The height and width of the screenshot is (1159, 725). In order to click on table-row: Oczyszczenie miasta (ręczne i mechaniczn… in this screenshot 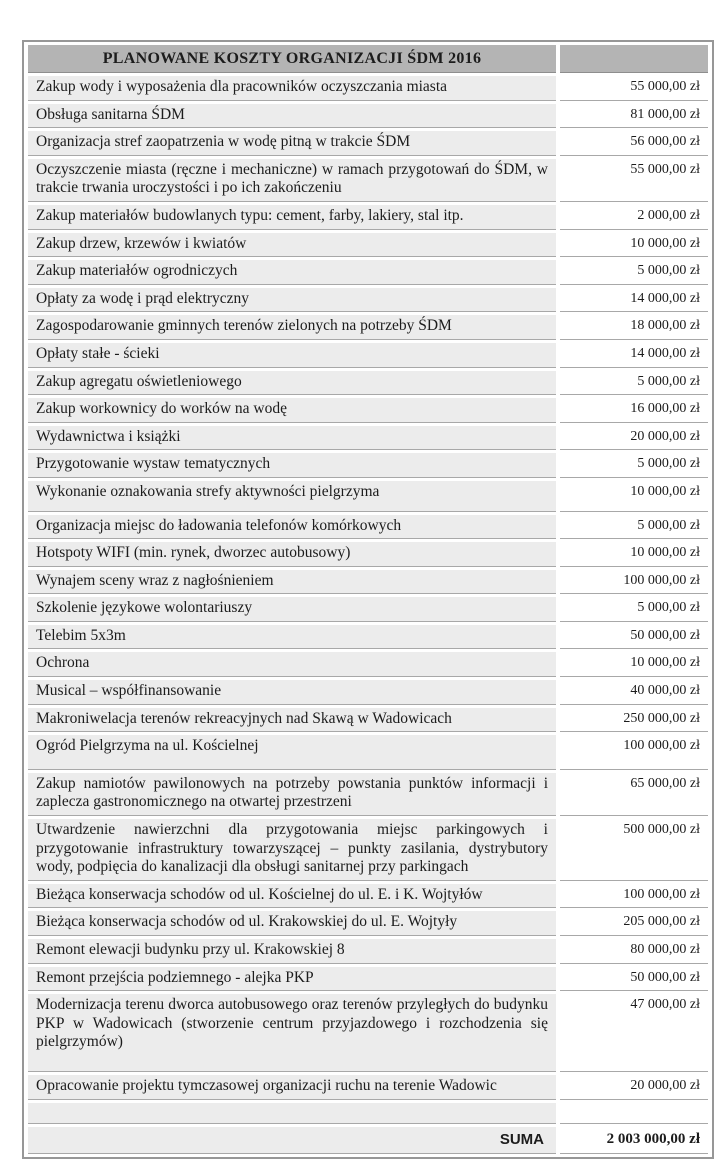, I will do `click(368, 180)`.